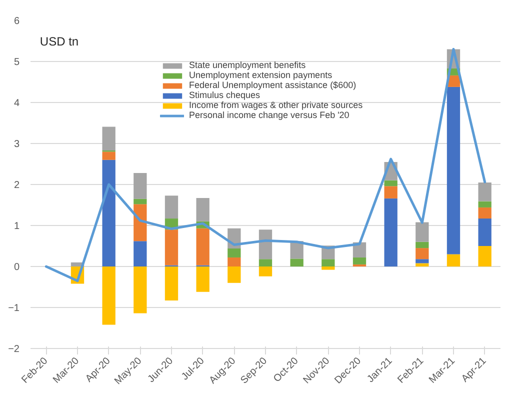 This screenshot has height=393, width=512. What do you see at coordinates (59, 41) in the screenshot?
I see `y-axis-title: USD tn` at bounding box center [59, 41].